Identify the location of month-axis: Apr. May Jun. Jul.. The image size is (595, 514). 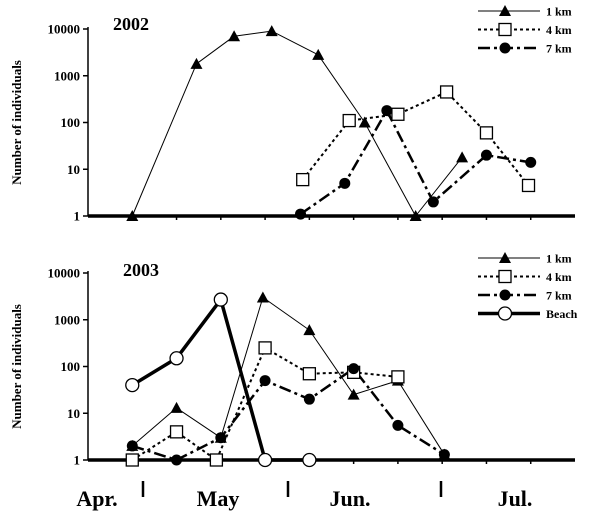
(304, 496).